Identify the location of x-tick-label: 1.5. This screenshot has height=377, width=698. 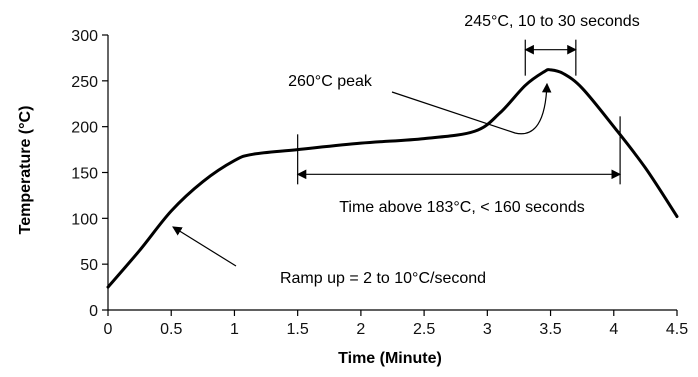
(298, 329).